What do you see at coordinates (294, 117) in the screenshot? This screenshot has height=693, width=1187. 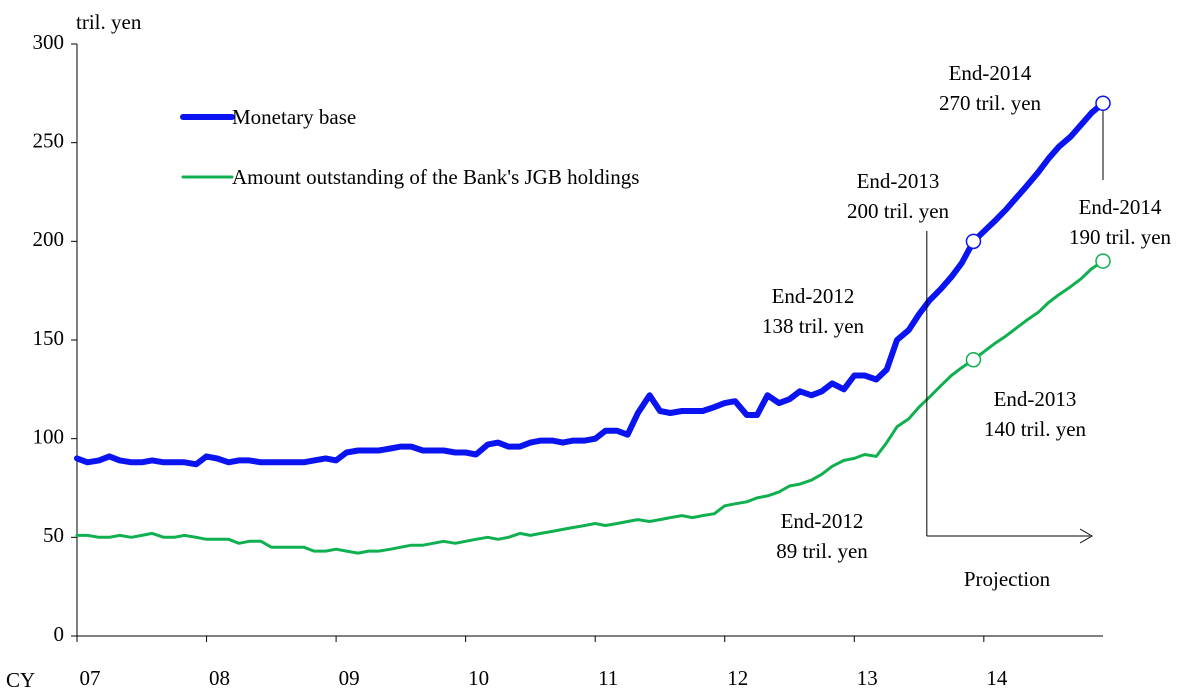 I see `legend-label: Monetary base` at bounding box center [294, 117].